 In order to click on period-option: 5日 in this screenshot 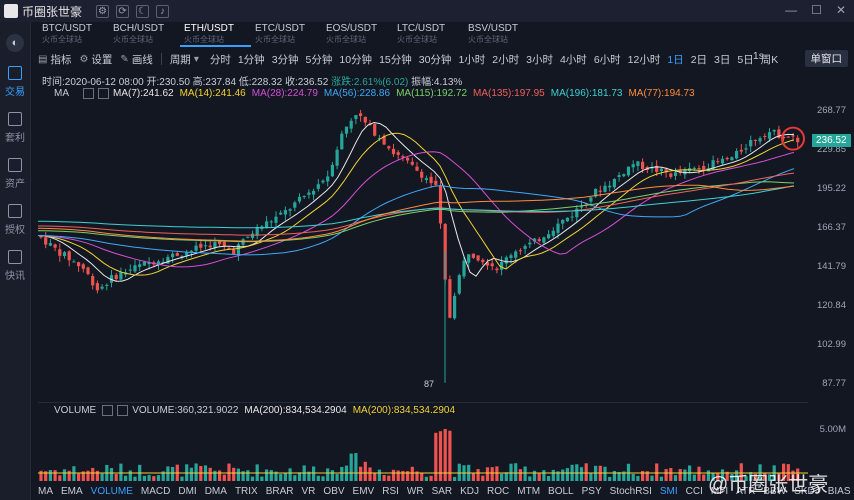, I will do `click(745, 59)`.